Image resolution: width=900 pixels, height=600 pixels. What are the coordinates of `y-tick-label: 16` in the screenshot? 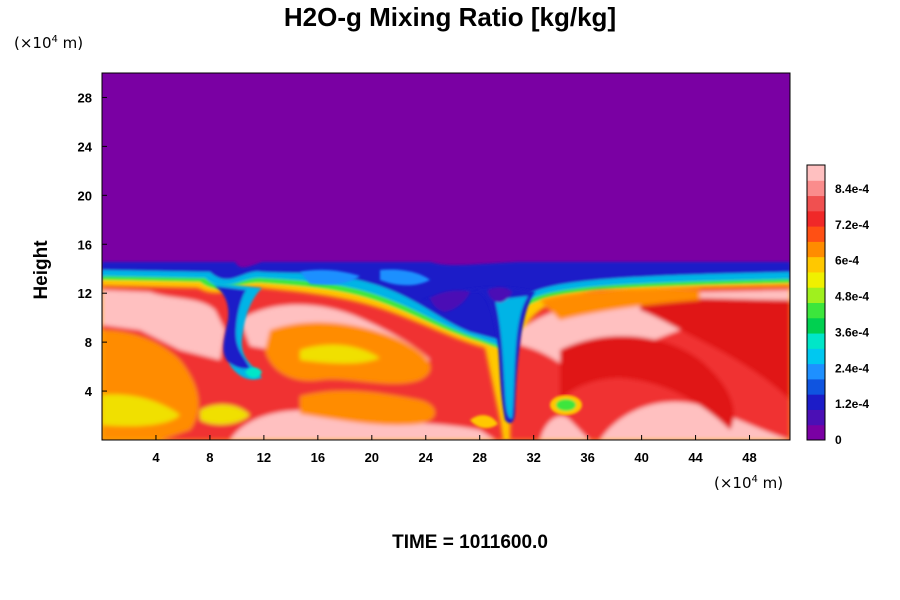 It's located at (85, 244).